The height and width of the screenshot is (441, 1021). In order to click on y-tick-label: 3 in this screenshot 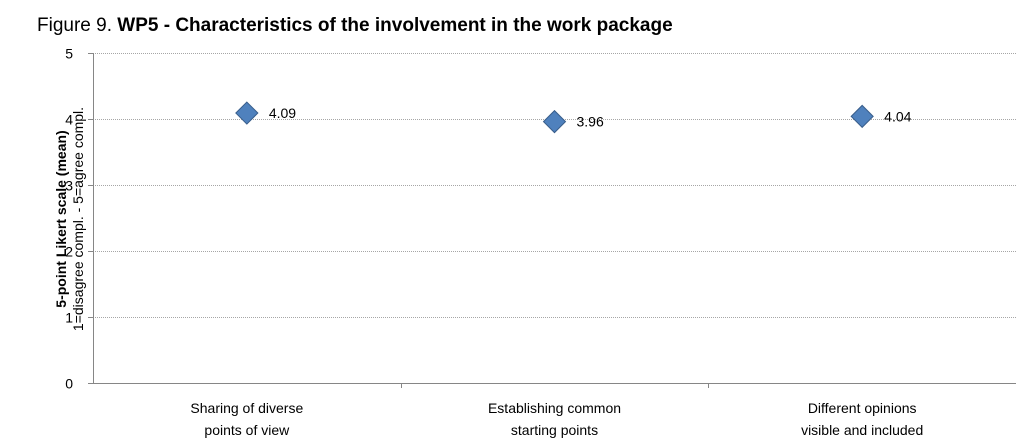, I will do `click(69, 186)`.